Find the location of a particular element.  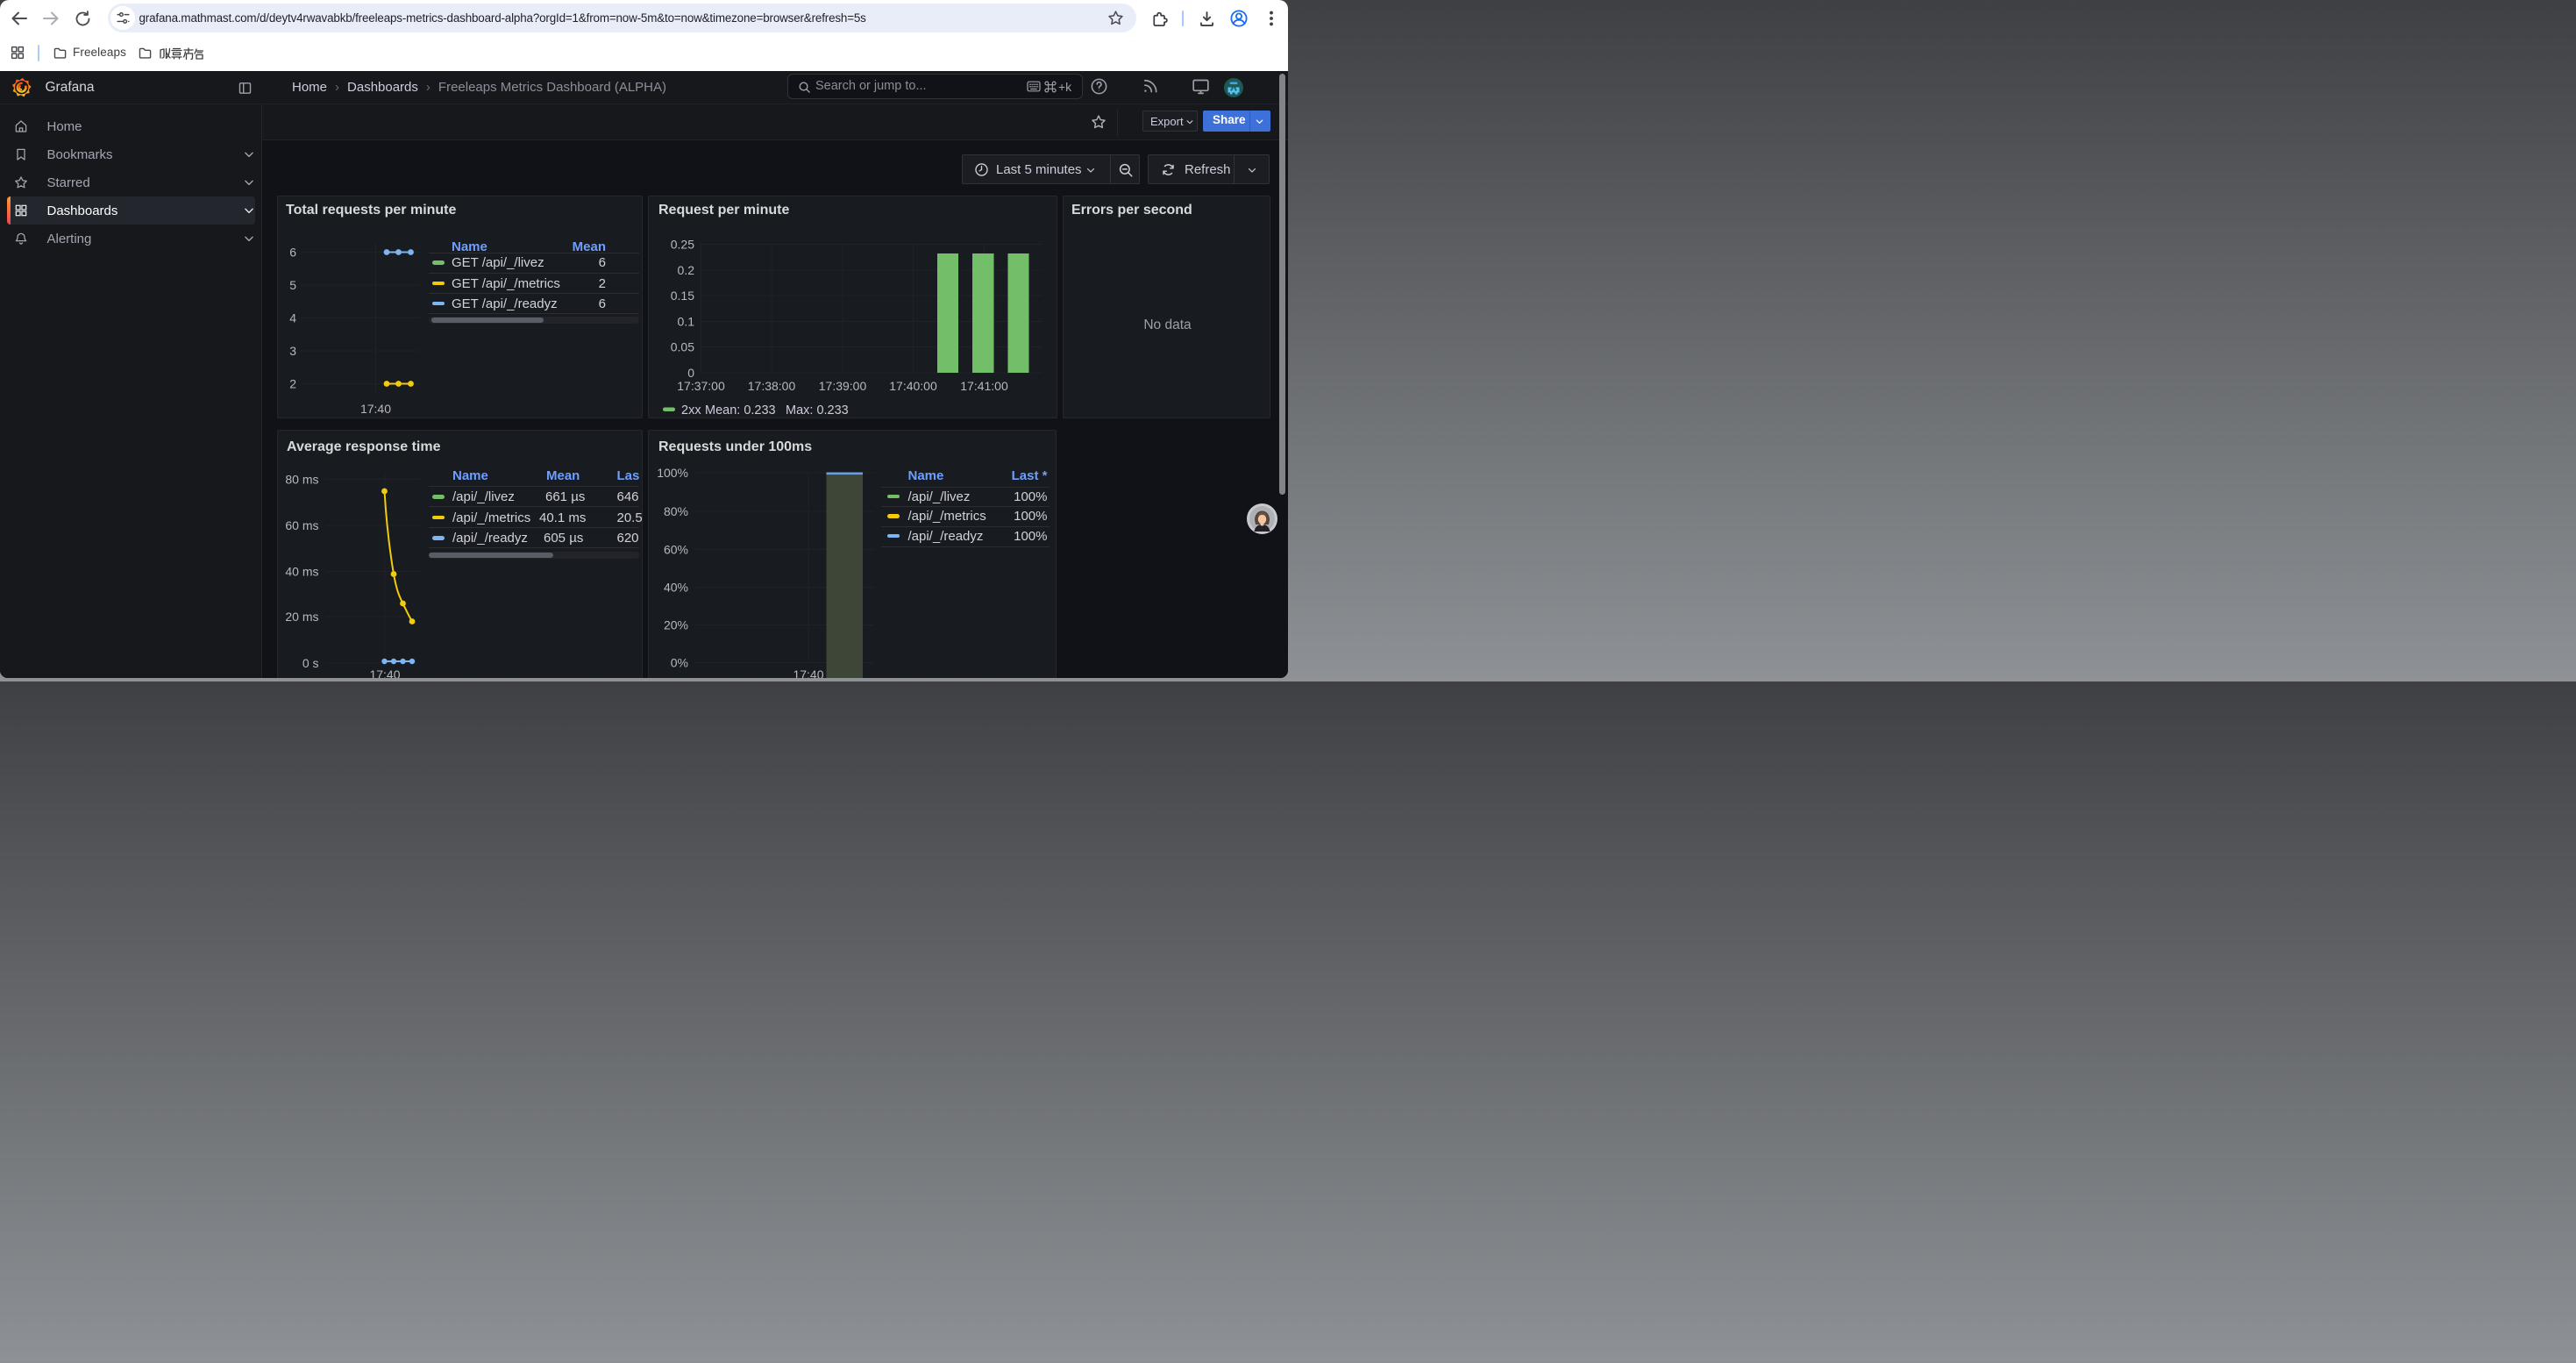

svg-text: 80% is located at coordinates (676, 511).